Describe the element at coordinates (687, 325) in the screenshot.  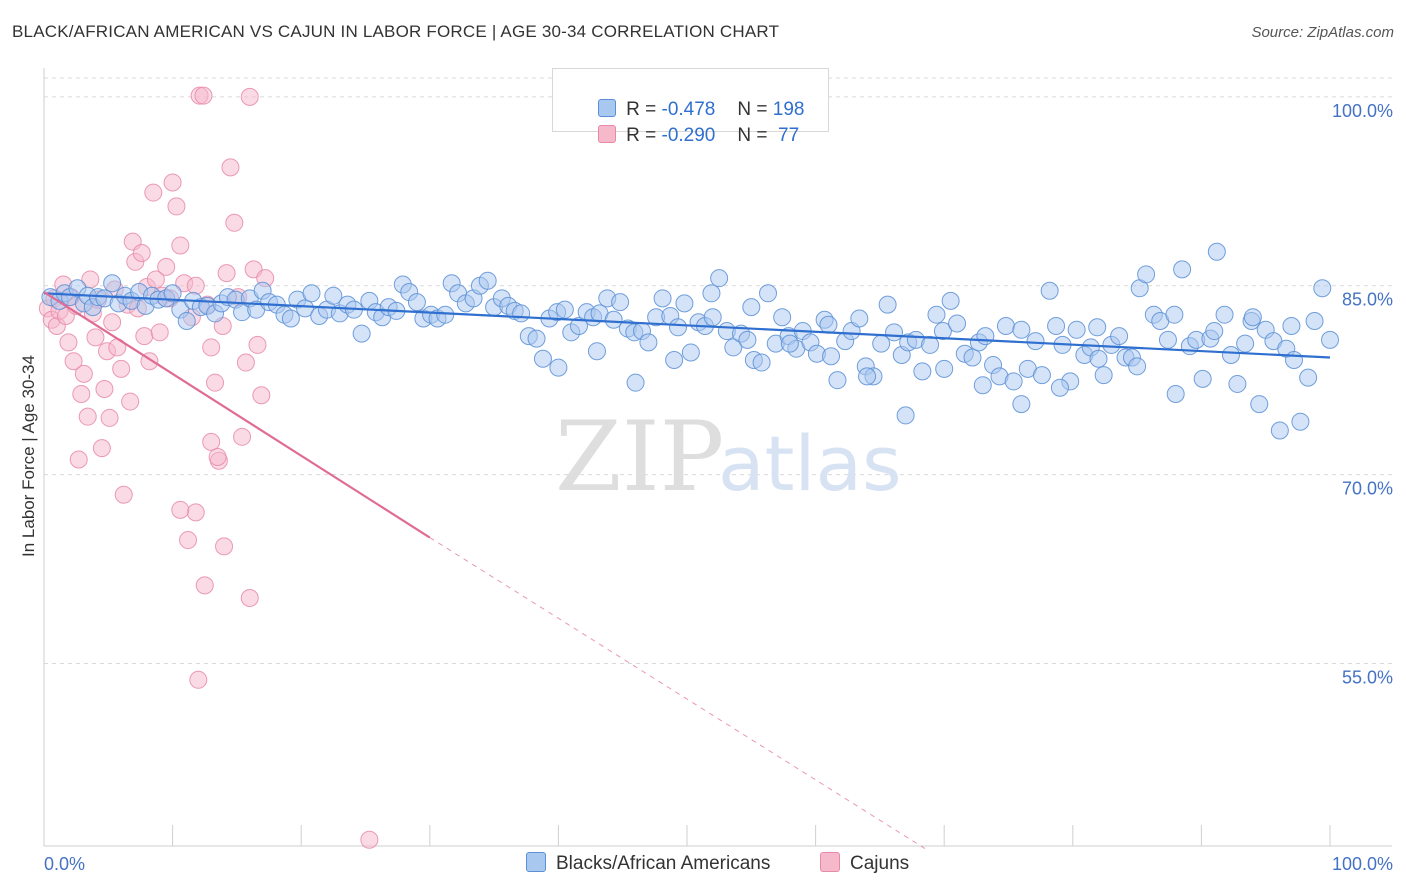
I see `blacks-trend-line` at that location.